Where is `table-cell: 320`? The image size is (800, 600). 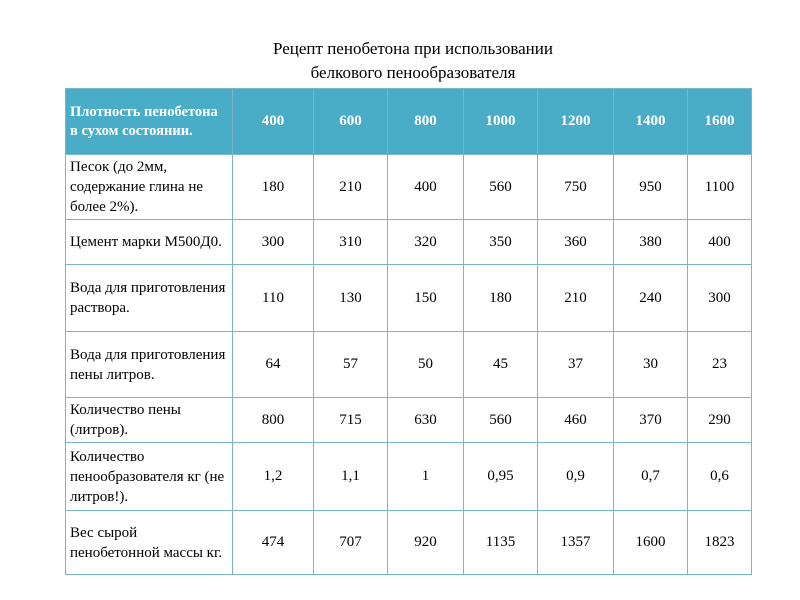 table-cell: 320 is located at coordinates (425, 242).